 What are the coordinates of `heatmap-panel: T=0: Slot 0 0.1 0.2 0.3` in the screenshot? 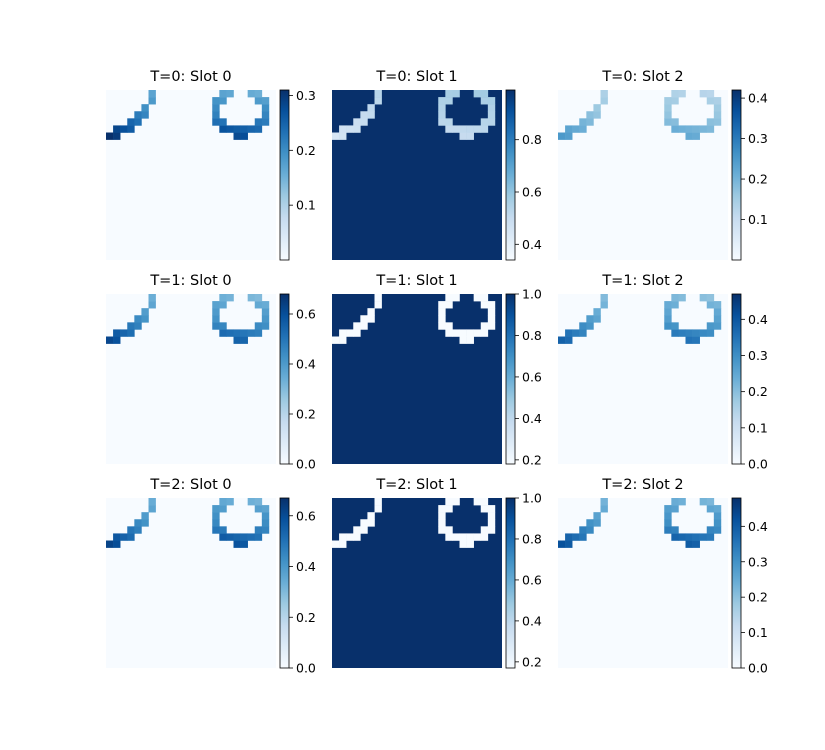 It's located at (211, 165).